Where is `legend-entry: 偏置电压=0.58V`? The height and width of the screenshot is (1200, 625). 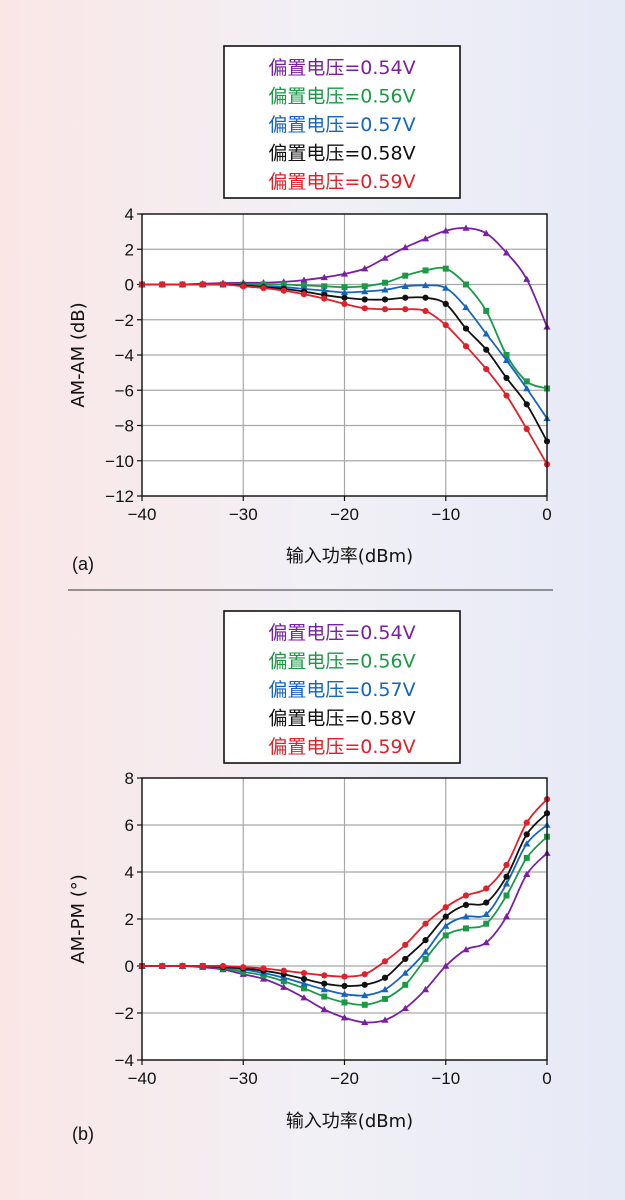 legend-entry: 偏置电压=0.58V is located at coordinates (341, 154).